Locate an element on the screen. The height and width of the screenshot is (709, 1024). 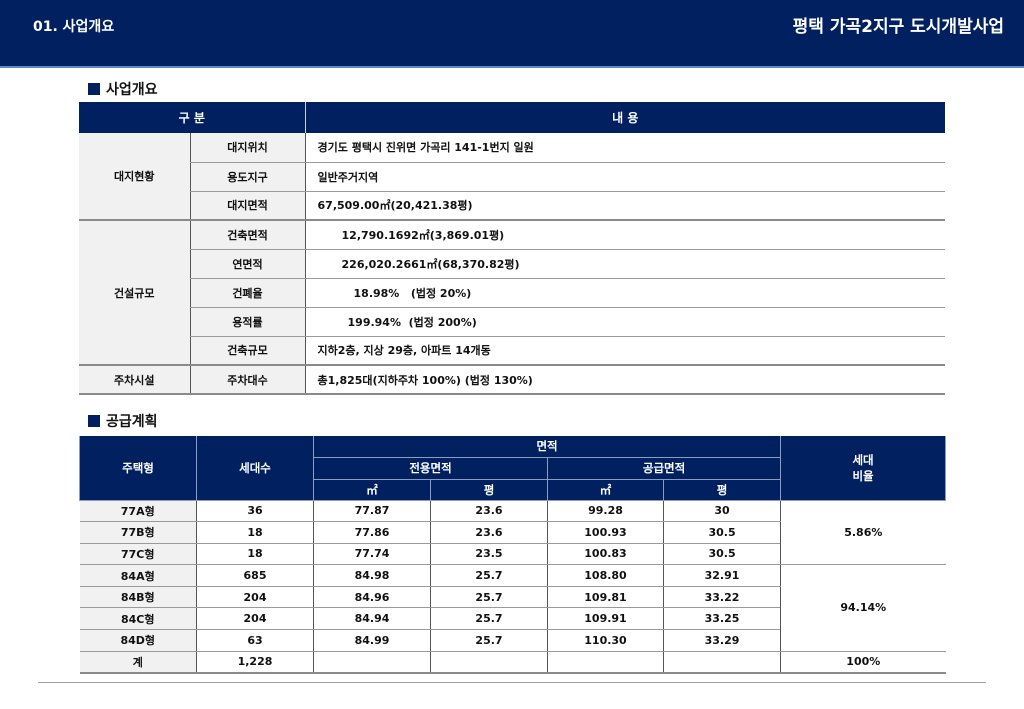
item-cell: 건축면적 is located at coordinates (247, 235).